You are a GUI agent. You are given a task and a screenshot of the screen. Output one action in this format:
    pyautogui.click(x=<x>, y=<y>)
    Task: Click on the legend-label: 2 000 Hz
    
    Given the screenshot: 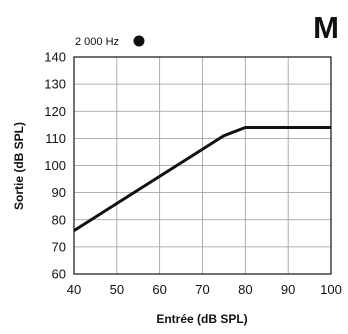 What is the action you would take?
    pyautogui.click(x=97, y=42)
    